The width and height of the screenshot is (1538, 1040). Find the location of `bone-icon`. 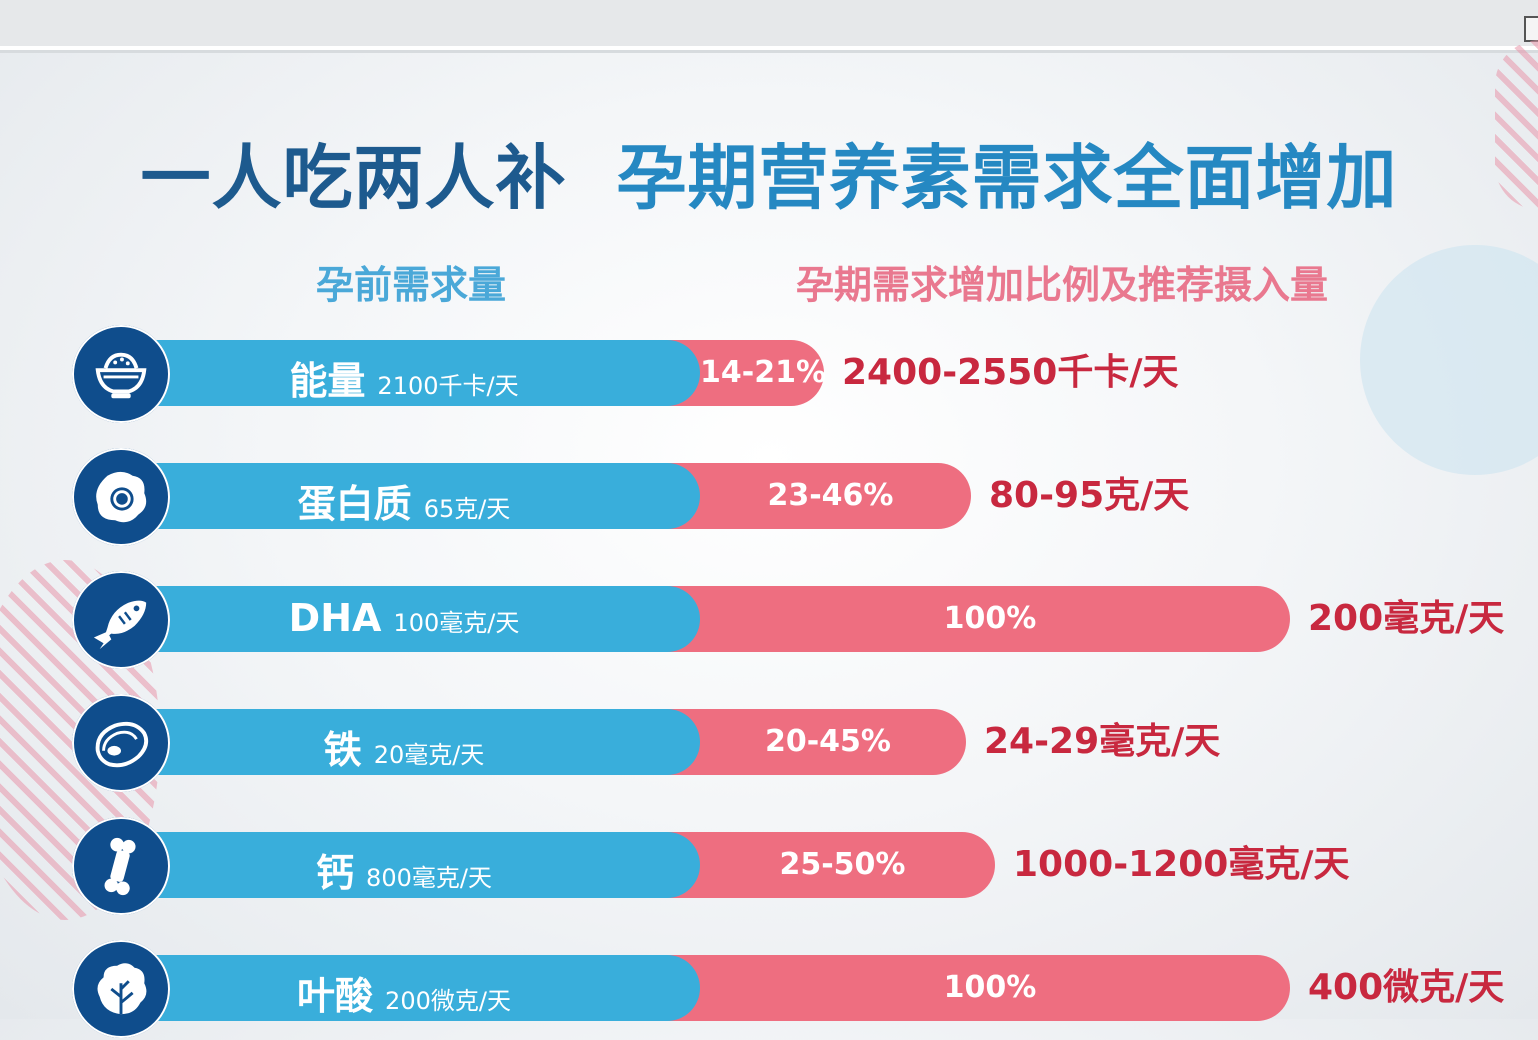

bone-icon is located at coordinates (121, 866).